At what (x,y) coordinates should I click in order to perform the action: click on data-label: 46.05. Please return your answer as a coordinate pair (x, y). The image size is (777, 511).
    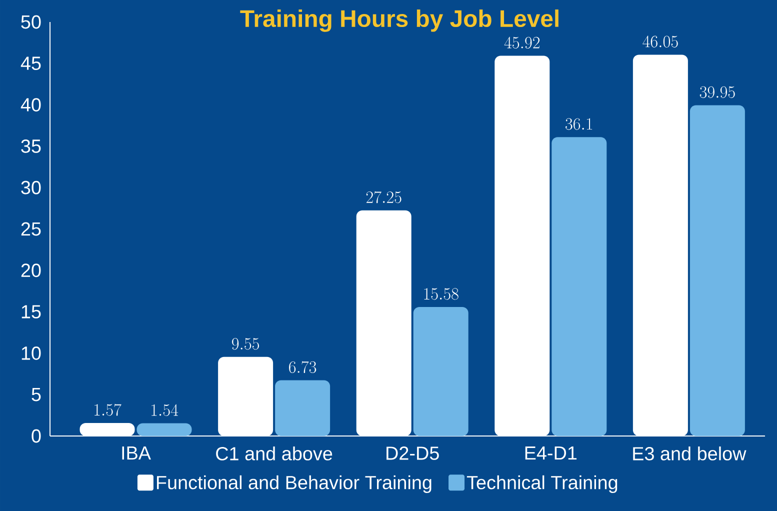
    Looking at the image, I should click on (660, 42).